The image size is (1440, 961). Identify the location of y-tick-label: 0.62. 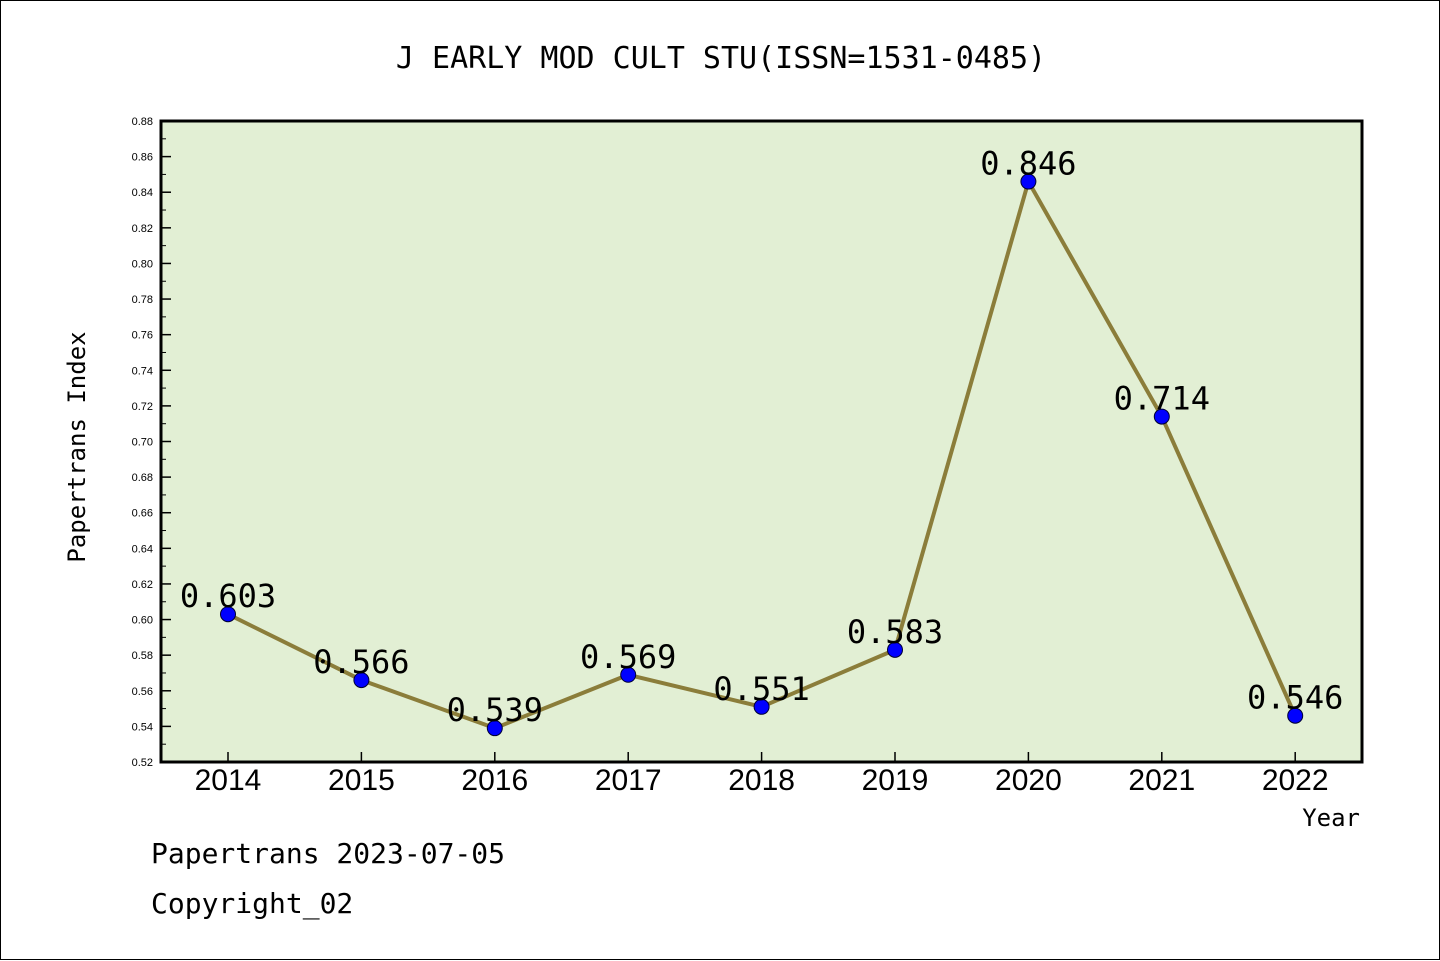
(142, 585).